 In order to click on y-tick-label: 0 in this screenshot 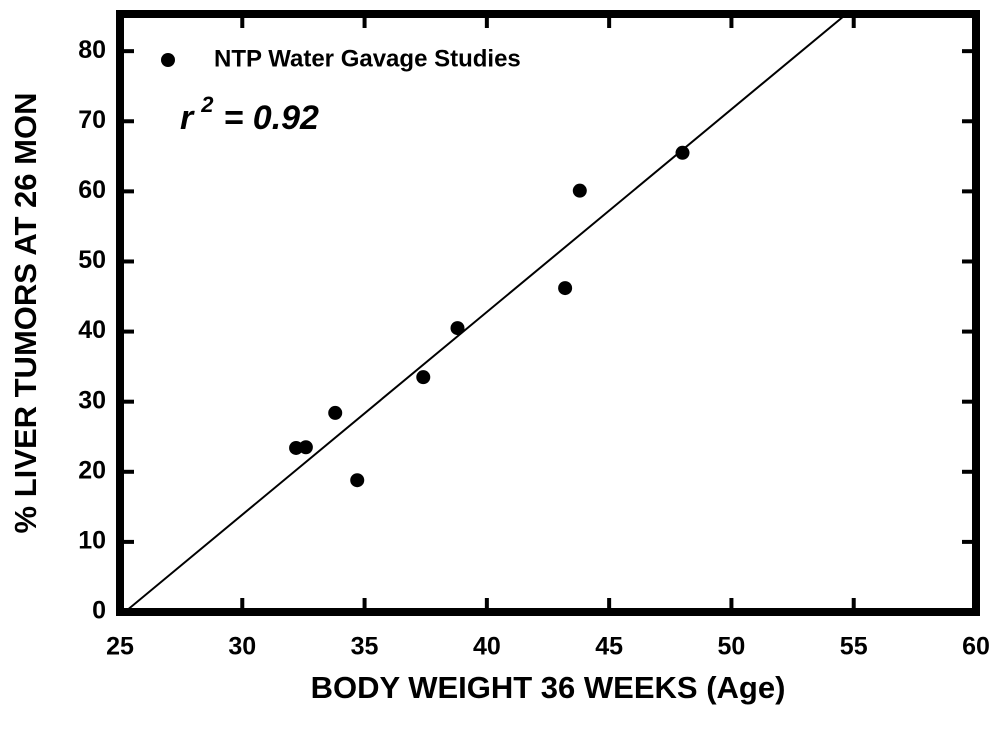, I will do `click(99, 611)`.